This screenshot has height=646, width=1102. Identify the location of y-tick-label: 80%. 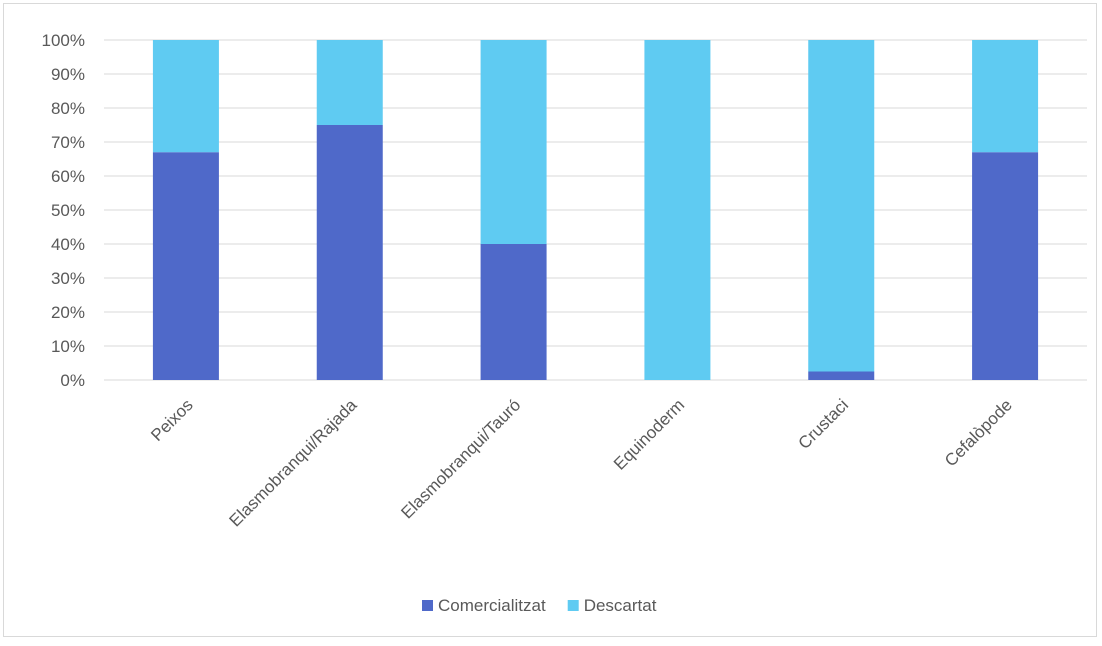
(68, 108).